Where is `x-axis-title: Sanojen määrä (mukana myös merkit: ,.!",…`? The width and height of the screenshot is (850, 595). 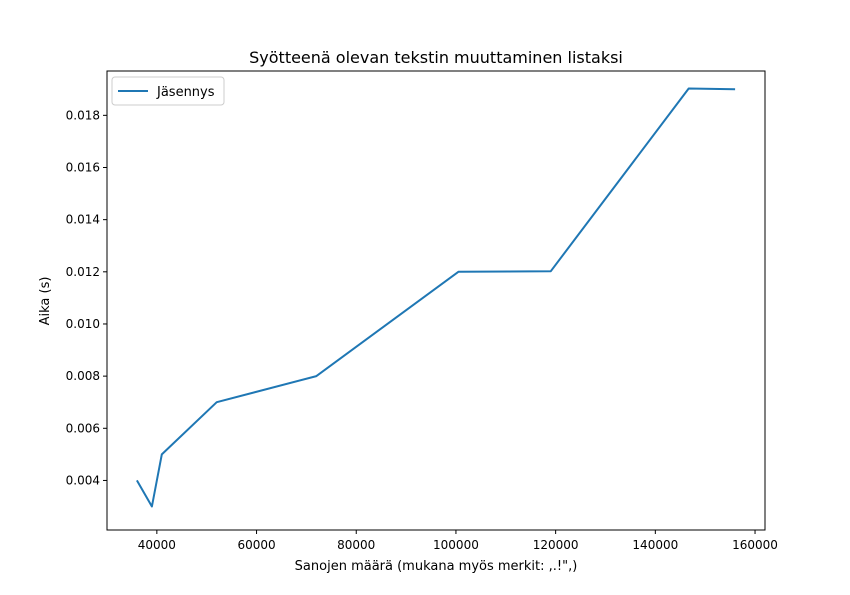 x-axis-title: Sanojen määrä (mukana myös merkit: ,.!",… is located at coordinates (436, 566).